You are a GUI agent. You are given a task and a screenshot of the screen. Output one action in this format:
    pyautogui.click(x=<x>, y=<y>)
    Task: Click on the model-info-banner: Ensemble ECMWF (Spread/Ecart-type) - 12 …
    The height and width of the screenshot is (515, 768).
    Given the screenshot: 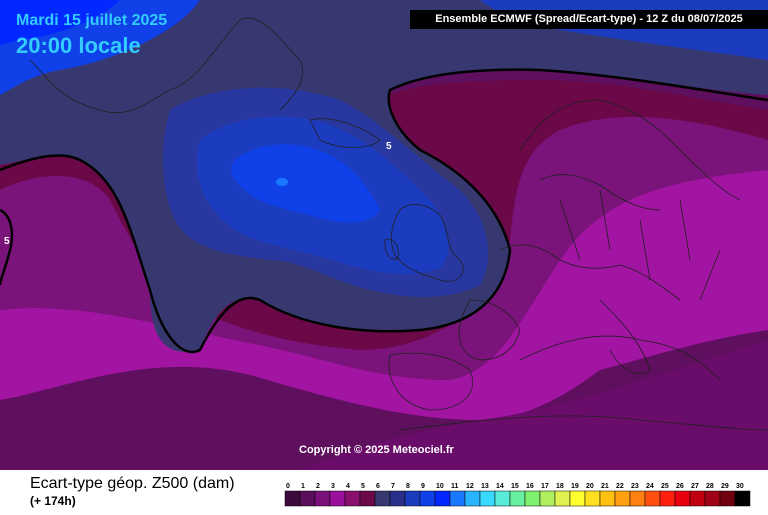 What is the action you would take?
    pyautogui.click(x=589, y=19)
    